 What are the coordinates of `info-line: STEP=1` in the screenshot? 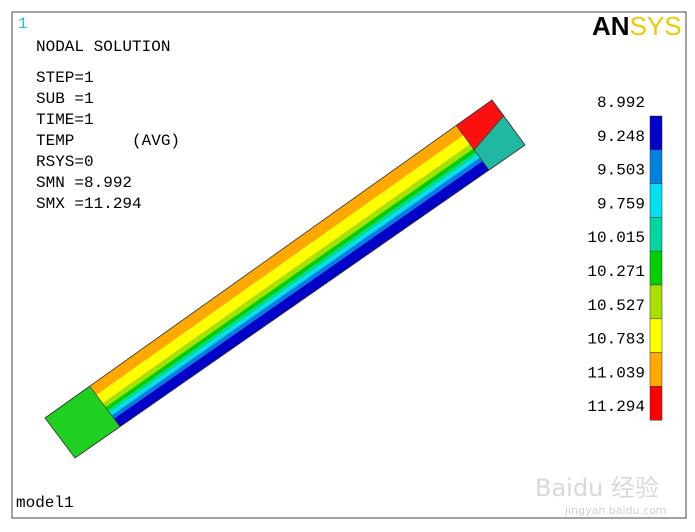 It's located at (65, 78).